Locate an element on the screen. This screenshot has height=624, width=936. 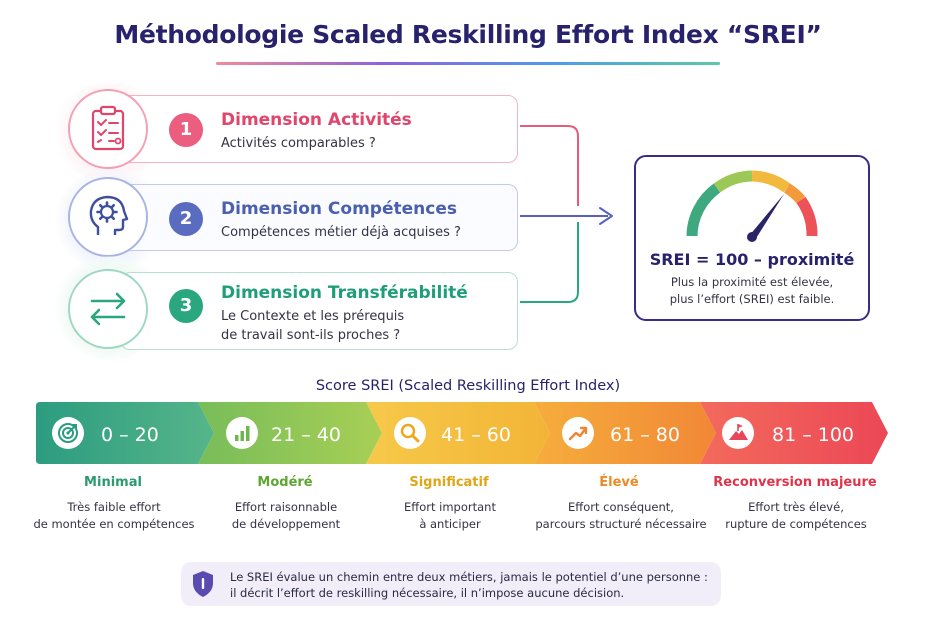
shield-info-icon is located at coordinates (203, 584).